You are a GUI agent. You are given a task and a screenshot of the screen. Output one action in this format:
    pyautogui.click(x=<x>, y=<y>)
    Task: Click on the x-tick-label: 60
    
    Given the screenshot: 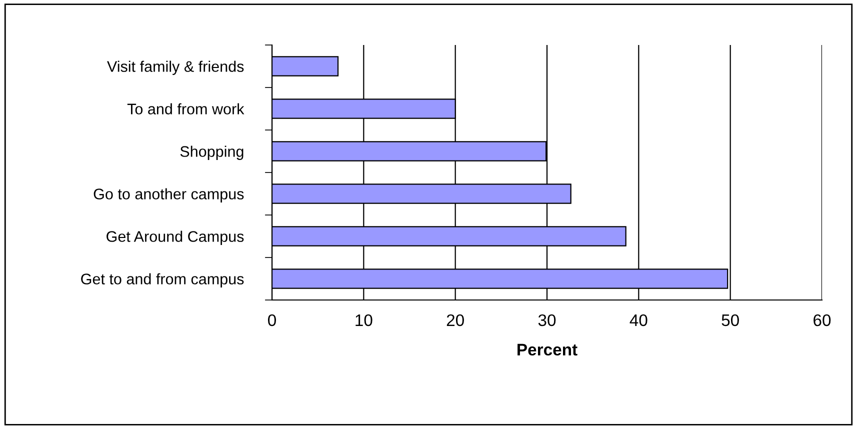 What is the action you would take?
    pyautogui.click(x=822, y=320)
    